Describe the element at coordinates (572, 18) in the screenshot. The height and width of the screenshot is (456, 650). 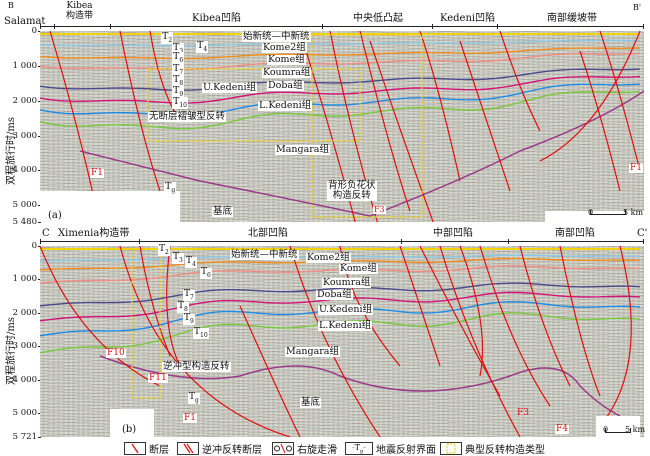
I see `region-a-3: 南部缓坡带` at that location.